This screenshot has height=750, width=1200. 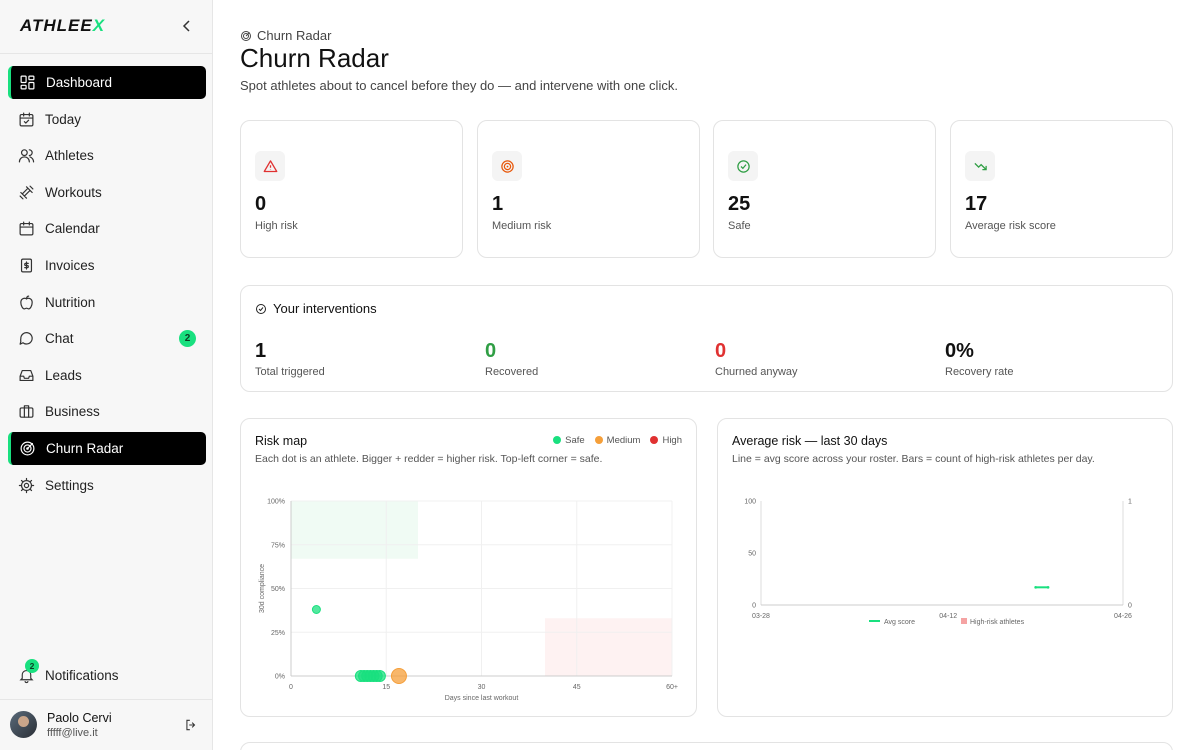 I want to click on dumbbell-icon, so click(x=26, y=192).